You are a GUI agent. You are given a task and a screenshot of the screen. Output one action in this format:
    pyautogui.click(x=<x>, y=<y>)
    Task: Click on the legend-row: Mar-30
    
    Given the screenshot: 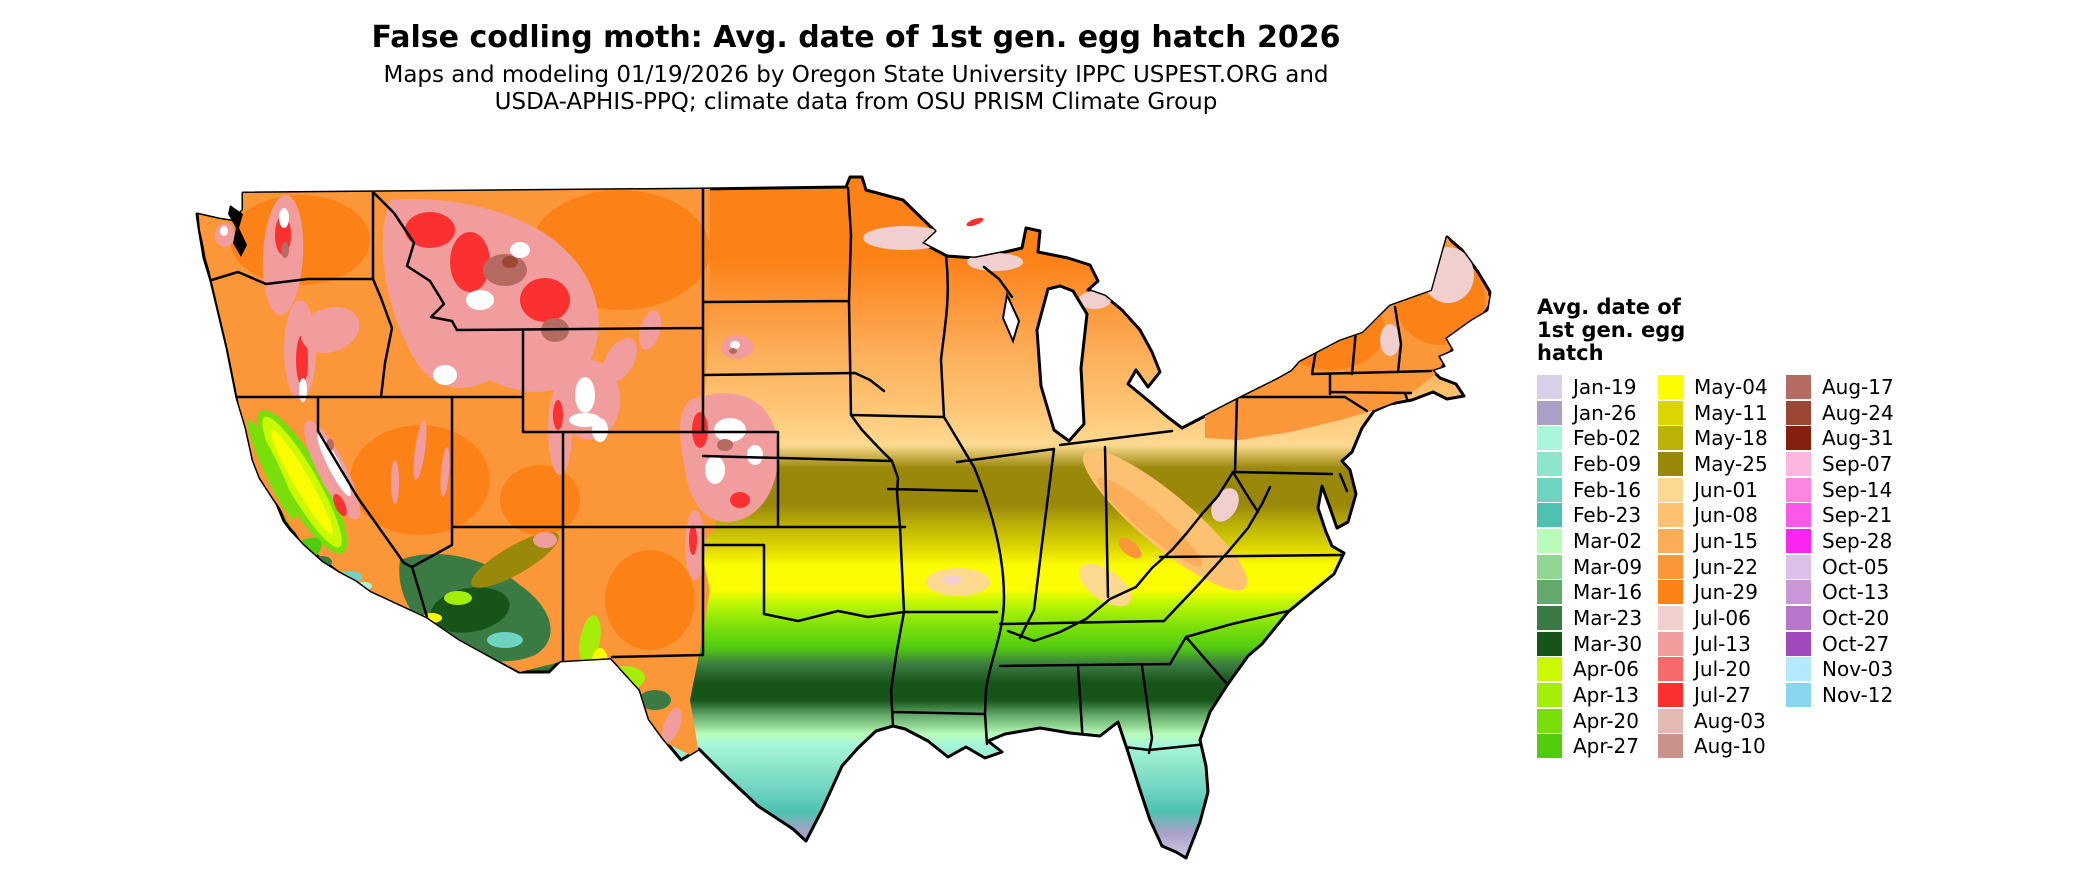 What is the action you would take?
    pyautogui.click(x=1589, y=644)
    